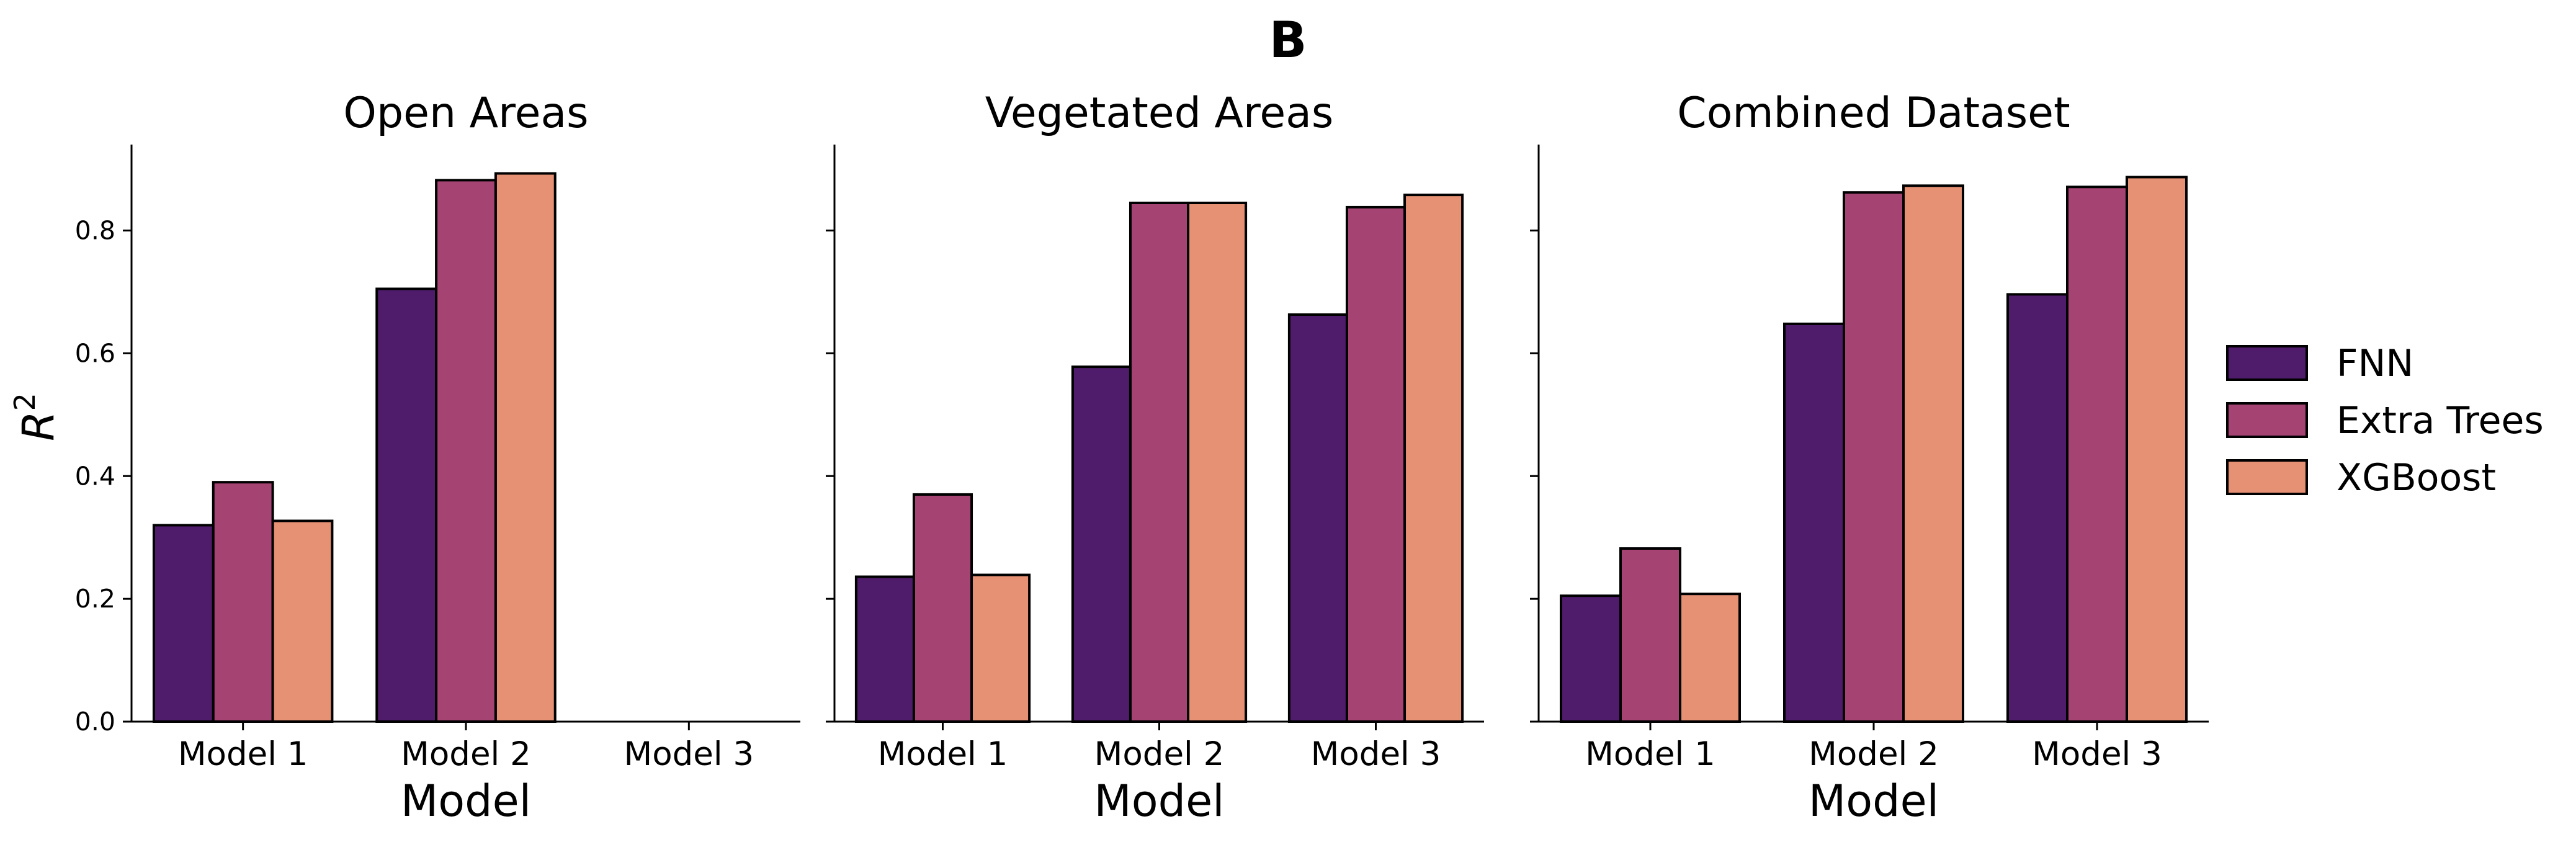 The width and height of the screenshot is (2576, 842). What do you see at coordinates (95, 231) in the screenshot?
I see `y-tick-label: 0.8` at bounding box center [95, 231].